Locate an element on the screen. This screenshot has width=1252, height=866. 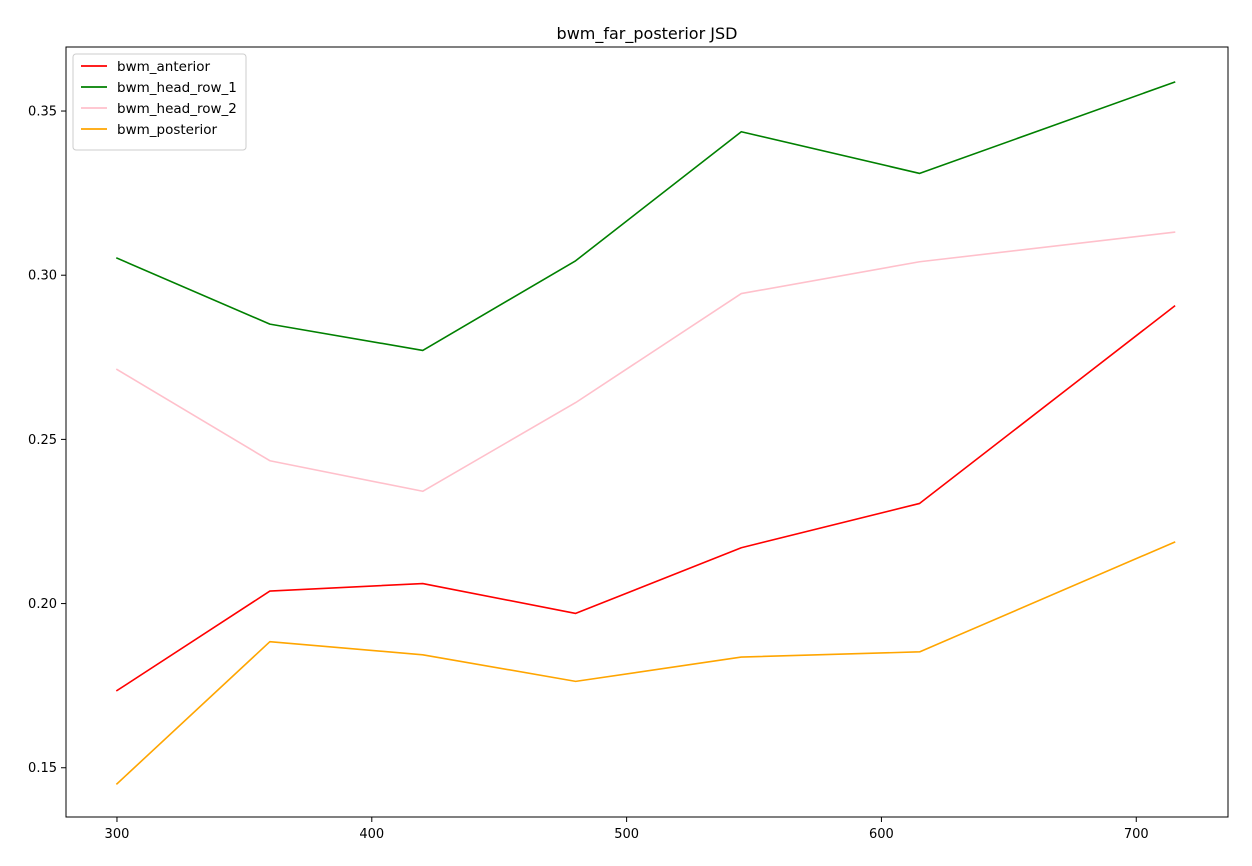
legend-label-bwm-posterior: bwm_posterior is located at coordinates (167, 130).